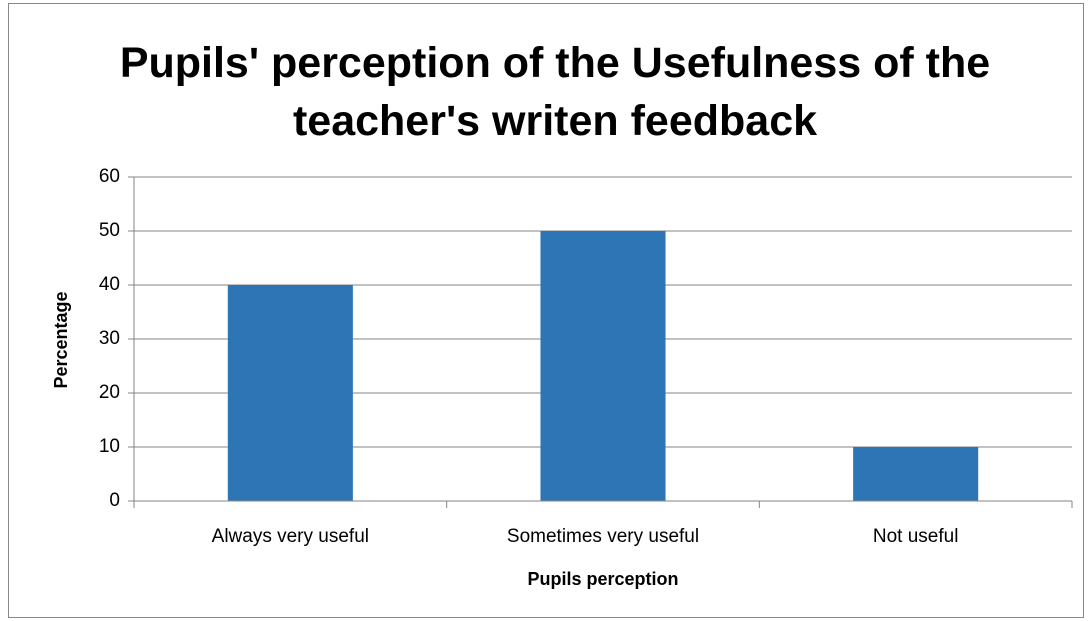  Describe the element at coordinates (109, 284) in the screenshot. I see `y-tick-label: 40` at that location.